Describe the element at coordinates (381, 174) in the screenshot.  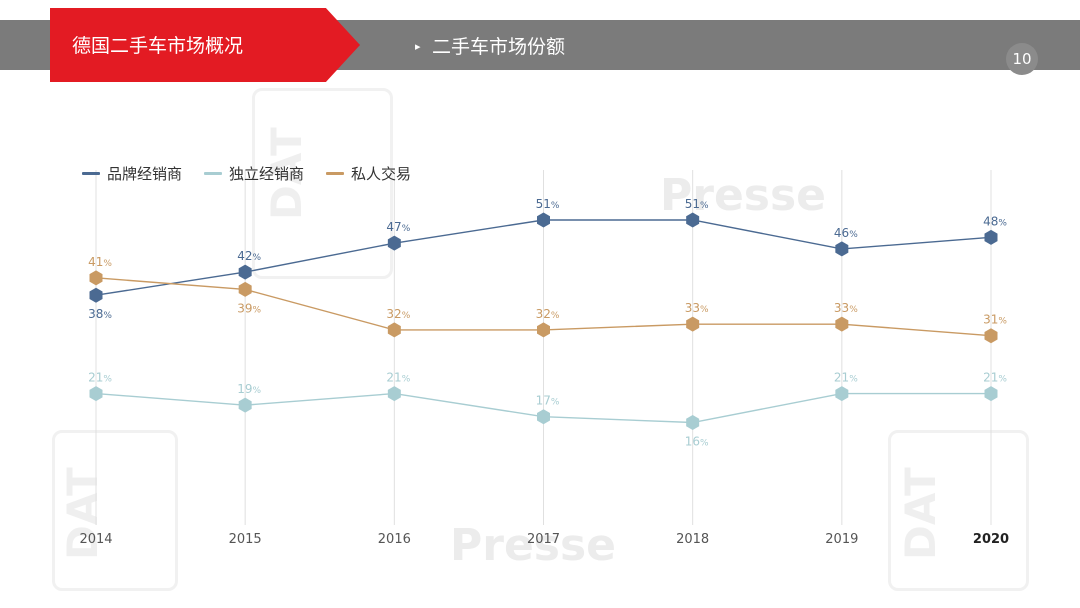
I see `legend-label: 私人交易` at that location.